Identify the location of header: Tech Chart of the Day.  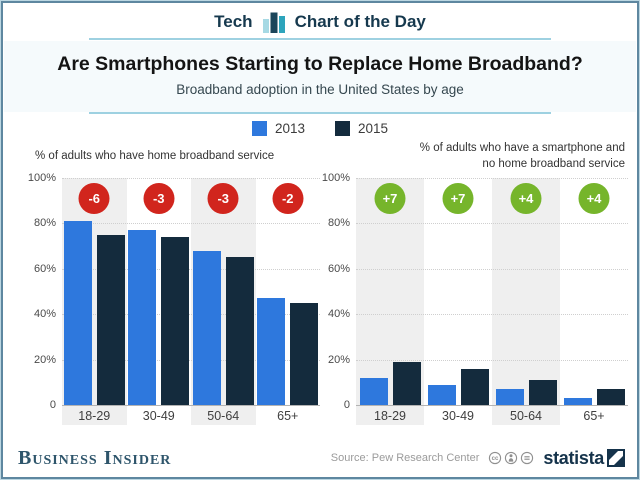
(320, 22).